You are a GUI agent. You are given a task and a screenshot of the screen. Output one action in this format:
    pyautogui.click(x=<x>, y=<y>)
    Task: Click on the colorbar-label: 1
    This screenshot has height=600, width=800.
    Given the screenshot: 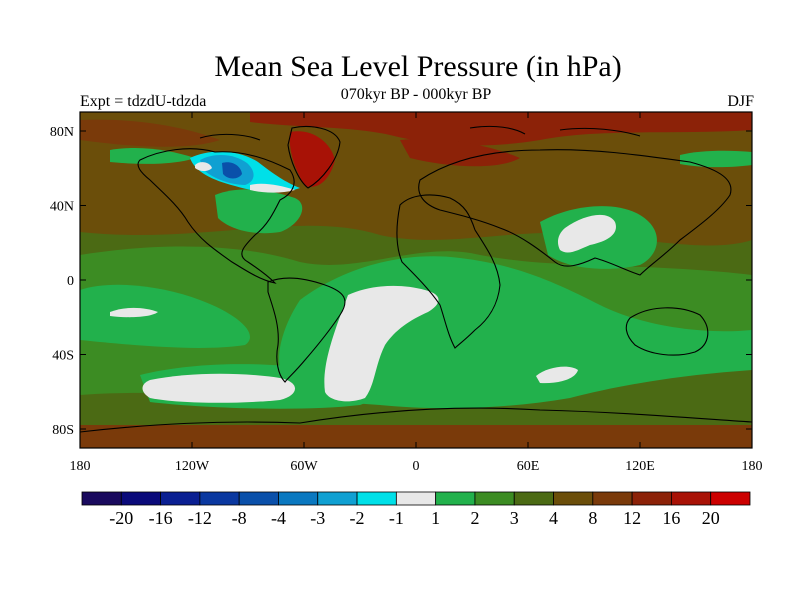 What is the action you would take?
    pyautogui.click(x=435, y=518)
    